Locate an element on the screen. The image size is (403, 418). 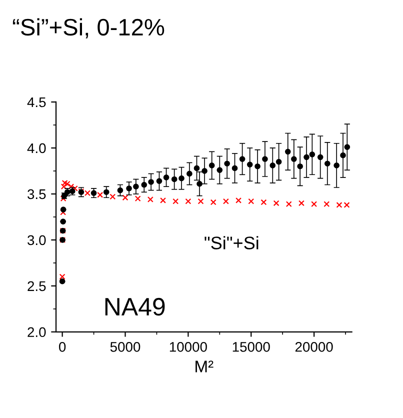
annotation: NA49 is located at coordinates (135, 307).